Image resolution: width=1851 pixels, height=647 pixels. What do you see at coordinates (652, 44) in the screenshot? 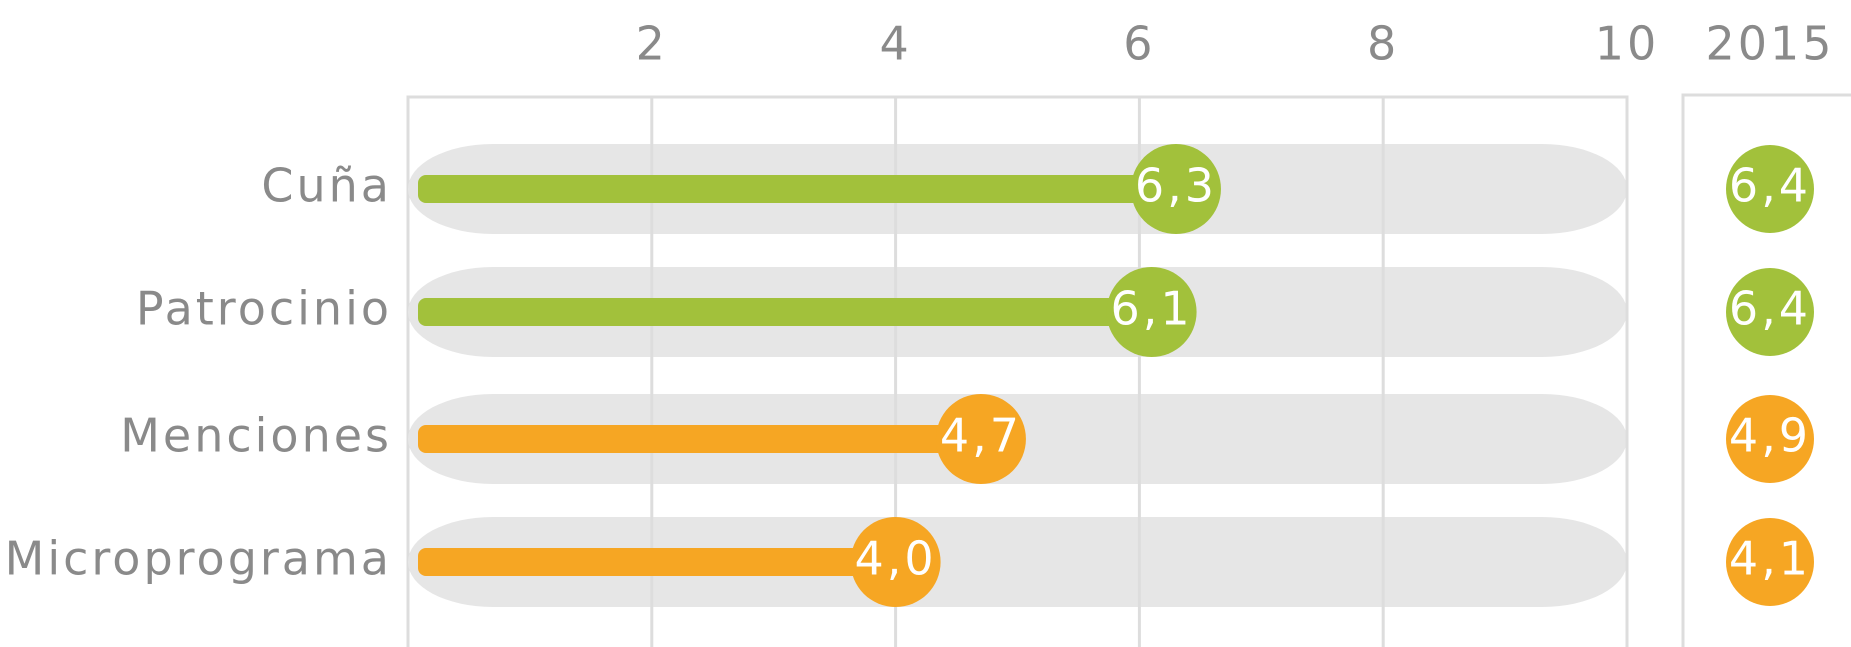
I see `x-tick-label: 2` at bounding box center [652, 44].